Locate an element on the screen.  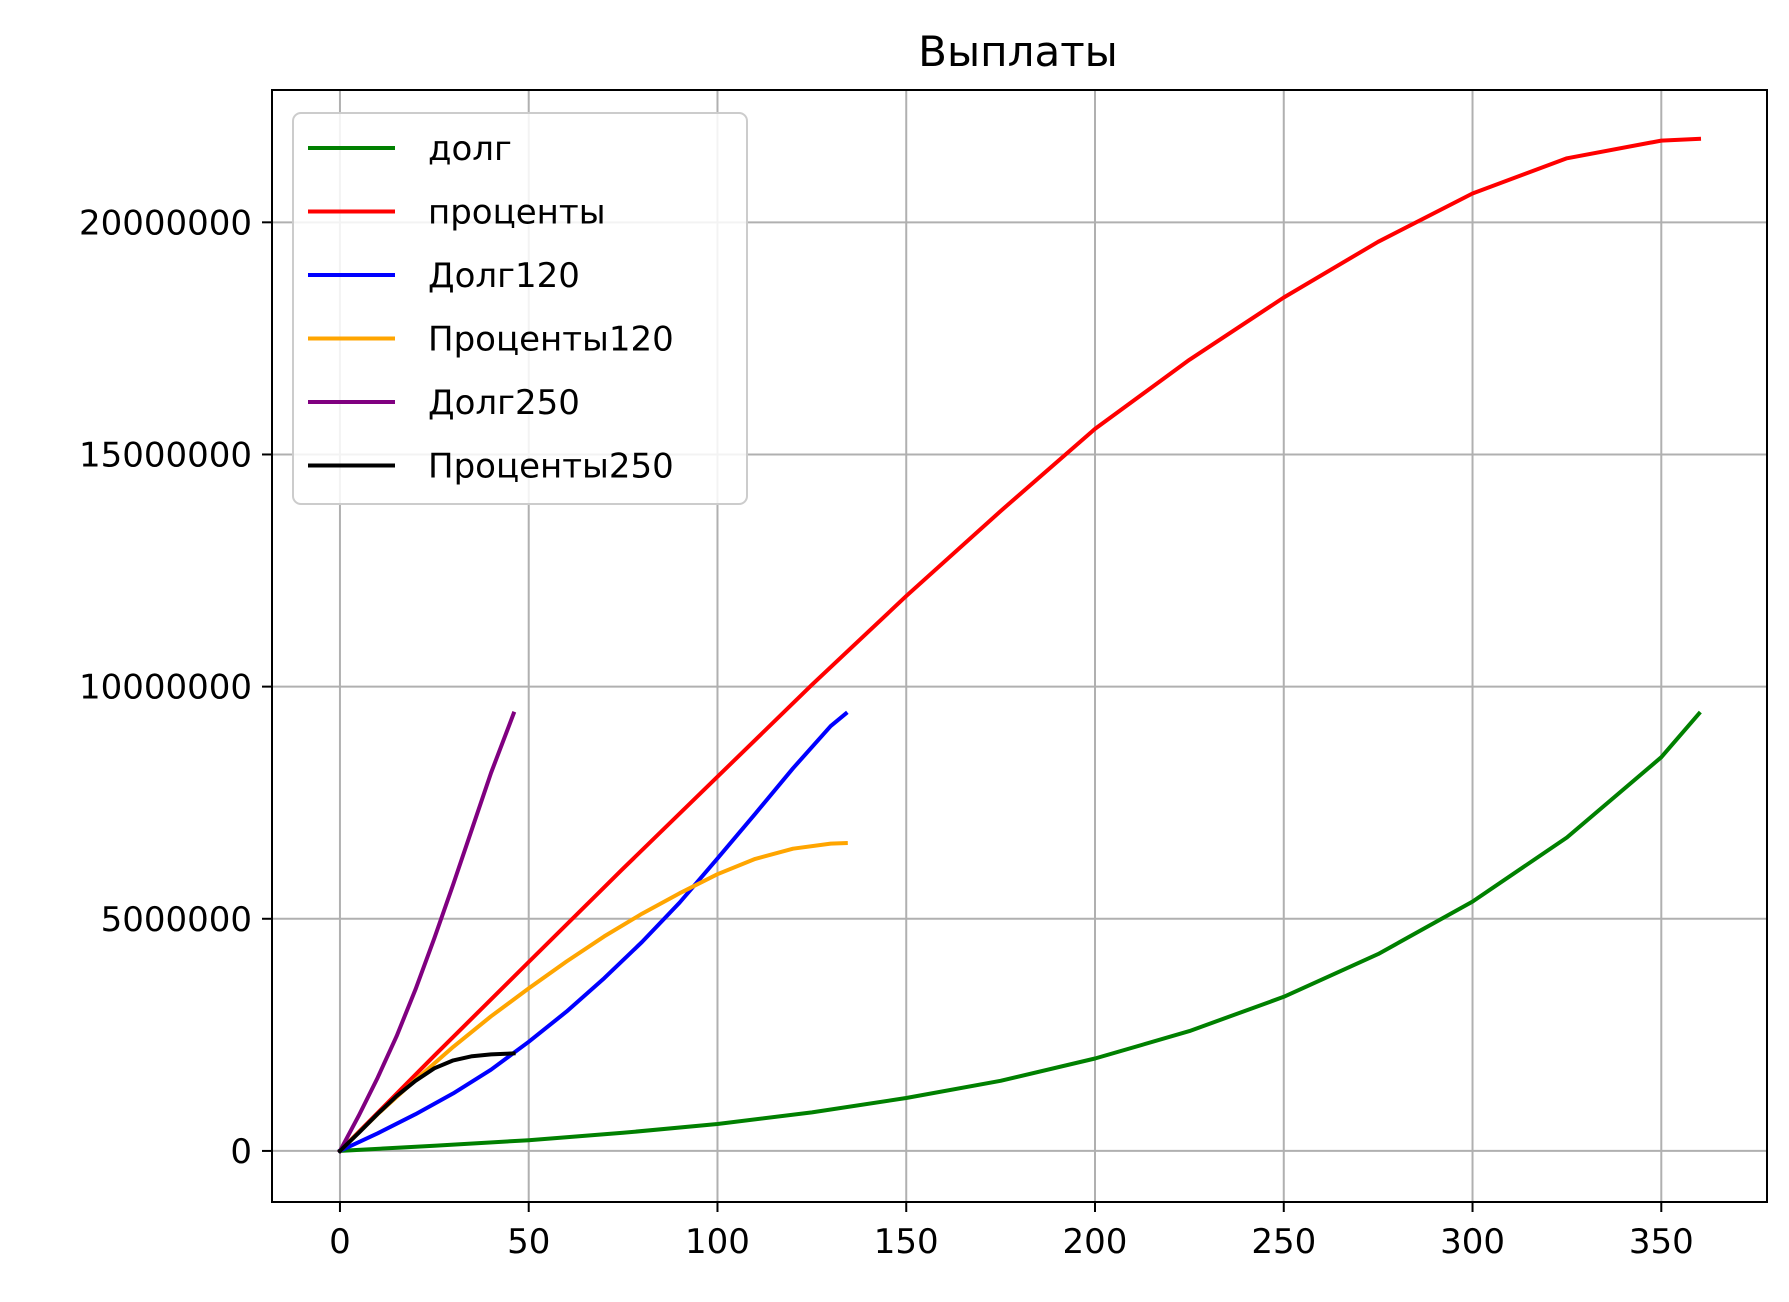
y-tick-label: 0 is located at coordinates (241, 1152).